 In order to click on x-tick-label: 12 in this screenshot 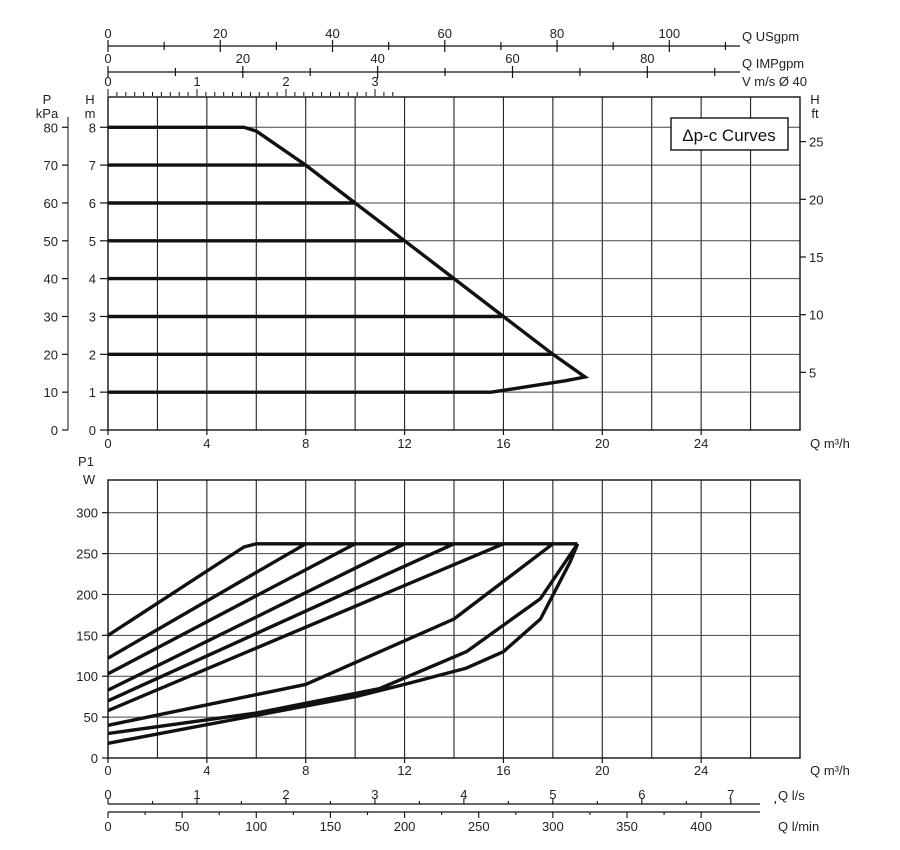, I will do `click(404, 443)`.